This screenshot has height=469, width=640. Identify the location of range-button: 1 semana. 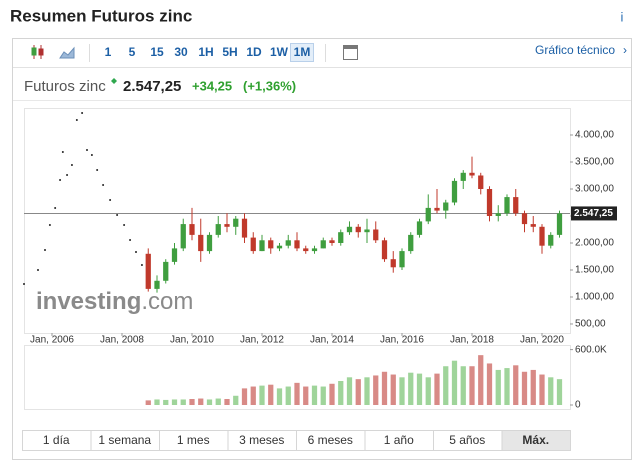
(124, 440).